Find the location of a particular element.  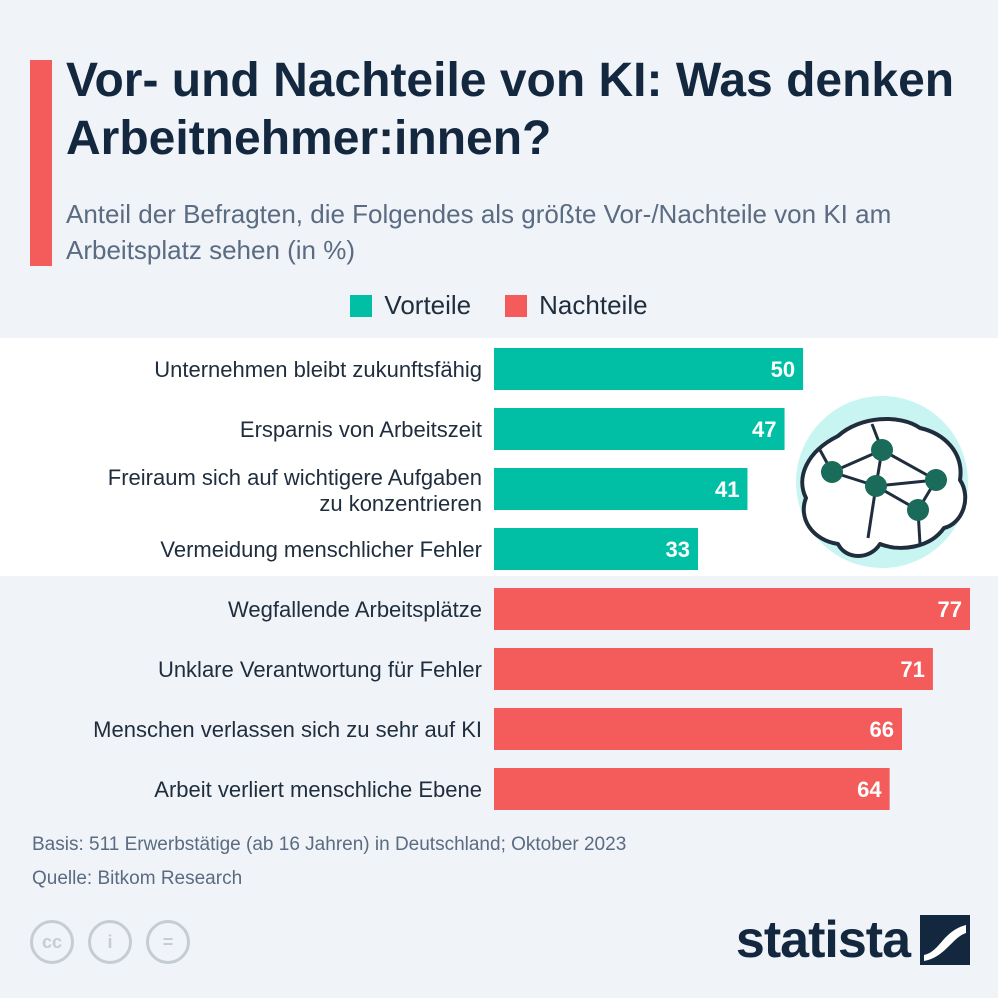

category-label: Vermeidung menschlicher Fehler is located at coordinates (321, 549).